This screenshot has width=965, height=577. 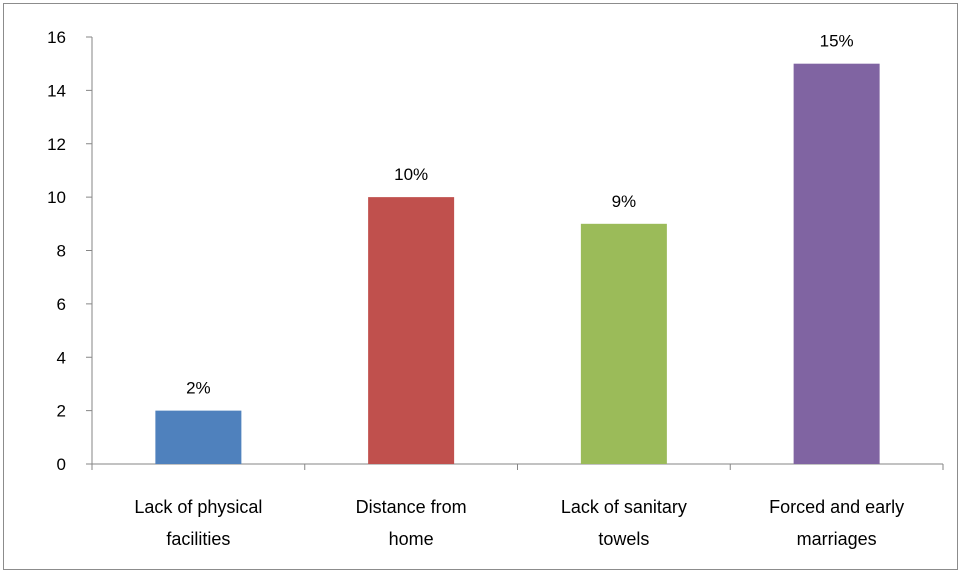 What do you see at coordinates (56, 197) in the screenshot?
I see `y-tick-label: 10` at bounding box center [56, 197].